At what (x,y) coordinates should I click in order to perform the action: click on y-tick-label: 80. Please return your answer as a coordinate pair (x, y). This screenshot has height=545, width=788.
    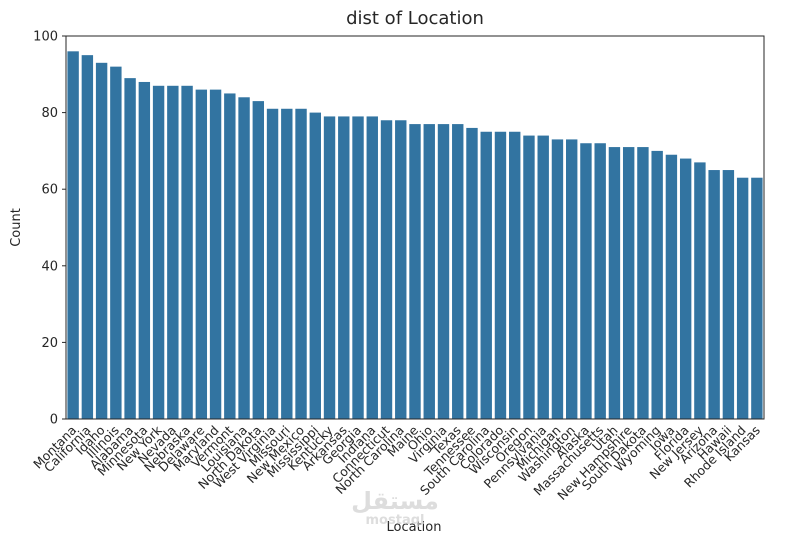
    Looking at the image, I should click on (49, 113).